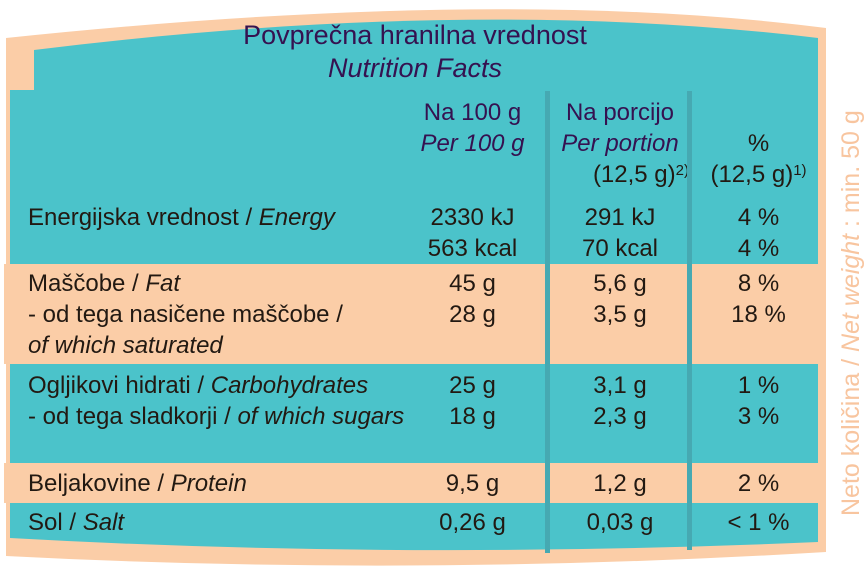 The width and height of the screenshot is (868, 572). What do you see at coordinates (620, 522) in the screenshot?
I see `value-portion: 0,03 g` at bounding box center [620, 522].